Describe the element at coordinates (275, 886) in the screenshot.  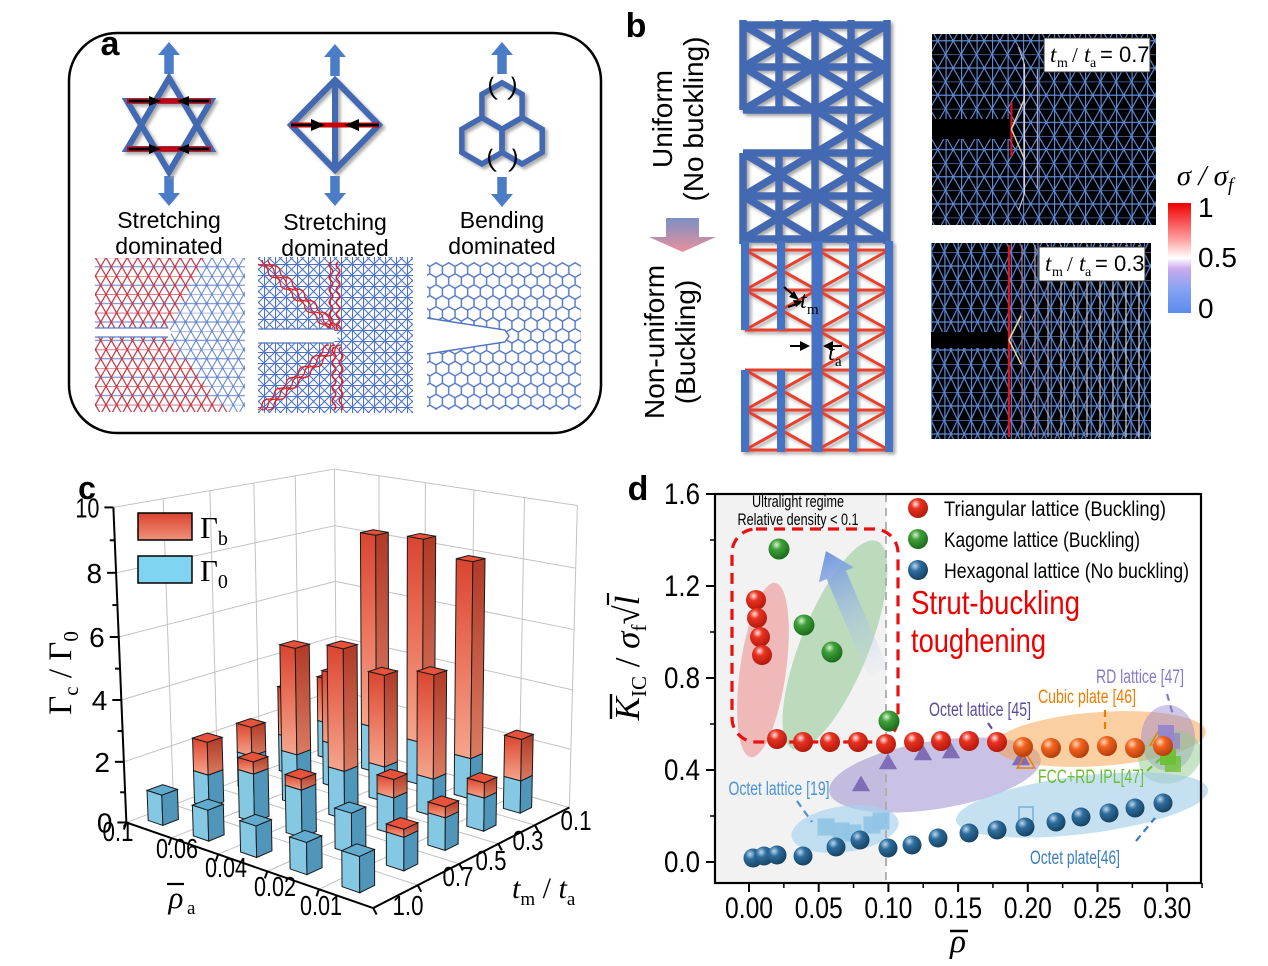
I see `svg-text: 0.02` at that location.